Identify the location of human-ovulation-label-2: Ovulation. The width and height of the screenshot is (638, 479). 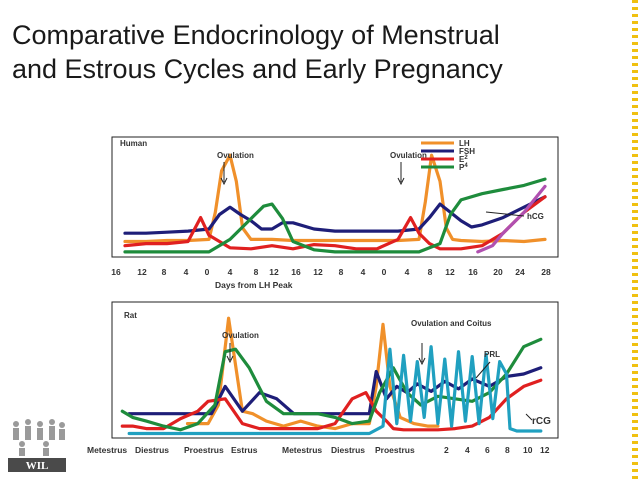
(408, 155).